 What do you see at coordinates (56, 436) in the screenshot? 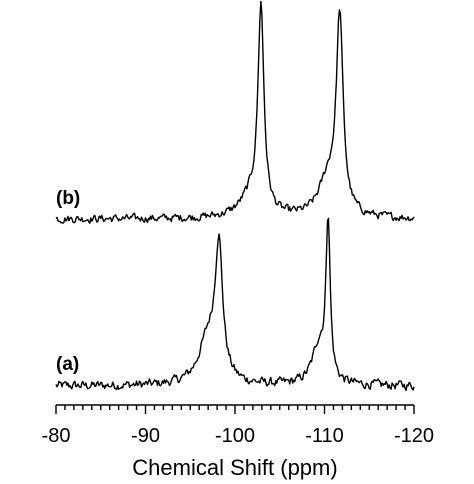
I see `x-axis-tick-label: -80` at bounding box center [56, 436].